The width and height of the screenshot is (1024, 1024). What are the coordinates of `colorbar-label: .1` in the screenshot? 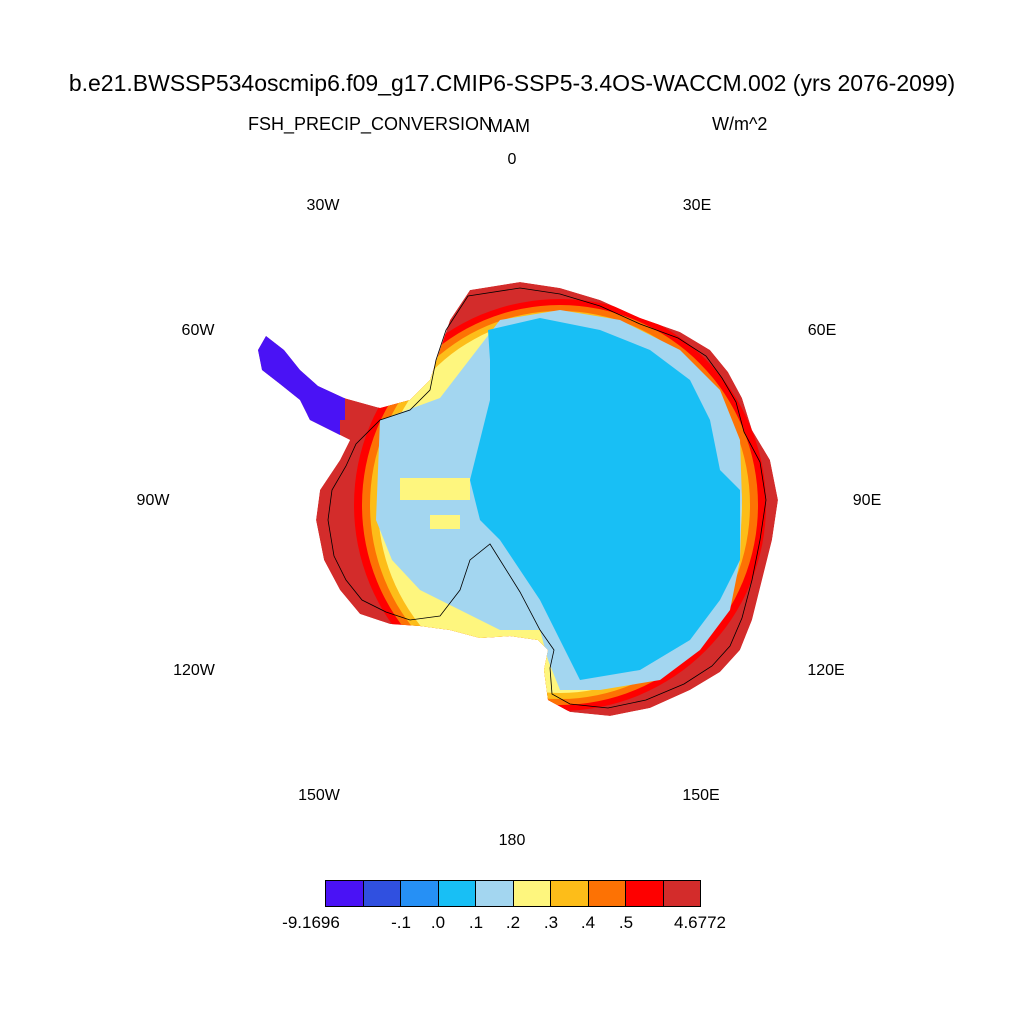 It's located at (476, 922).